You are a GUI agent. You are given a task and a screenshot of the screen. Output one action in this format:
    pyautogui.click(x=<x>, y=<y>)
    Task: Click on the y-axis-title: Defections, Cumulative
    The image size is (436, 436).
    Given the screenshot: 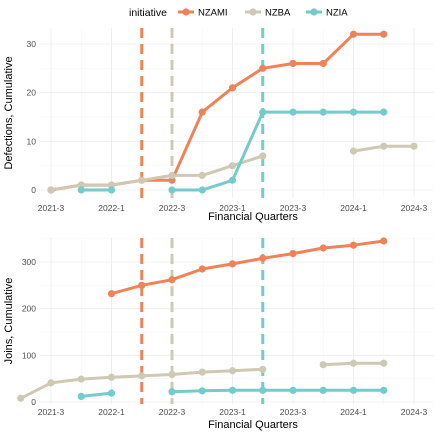 What is the action you would take?
    pyautogui.click(x=9, y=112)
    